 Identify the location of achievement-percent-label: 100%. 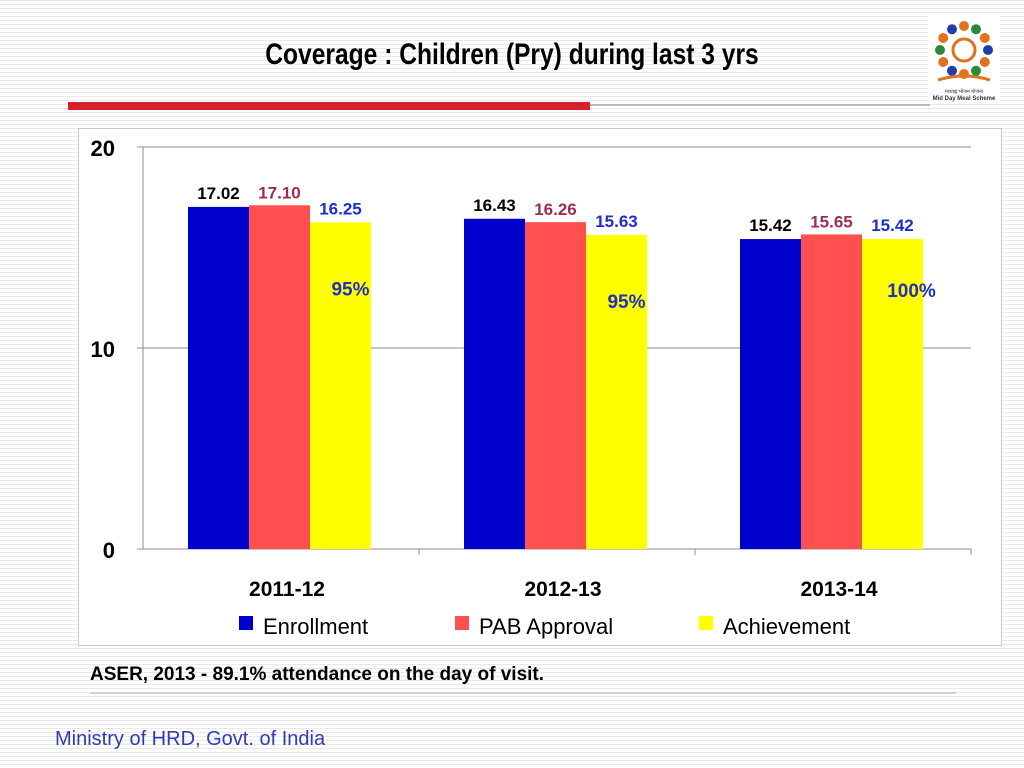
(911, 291).